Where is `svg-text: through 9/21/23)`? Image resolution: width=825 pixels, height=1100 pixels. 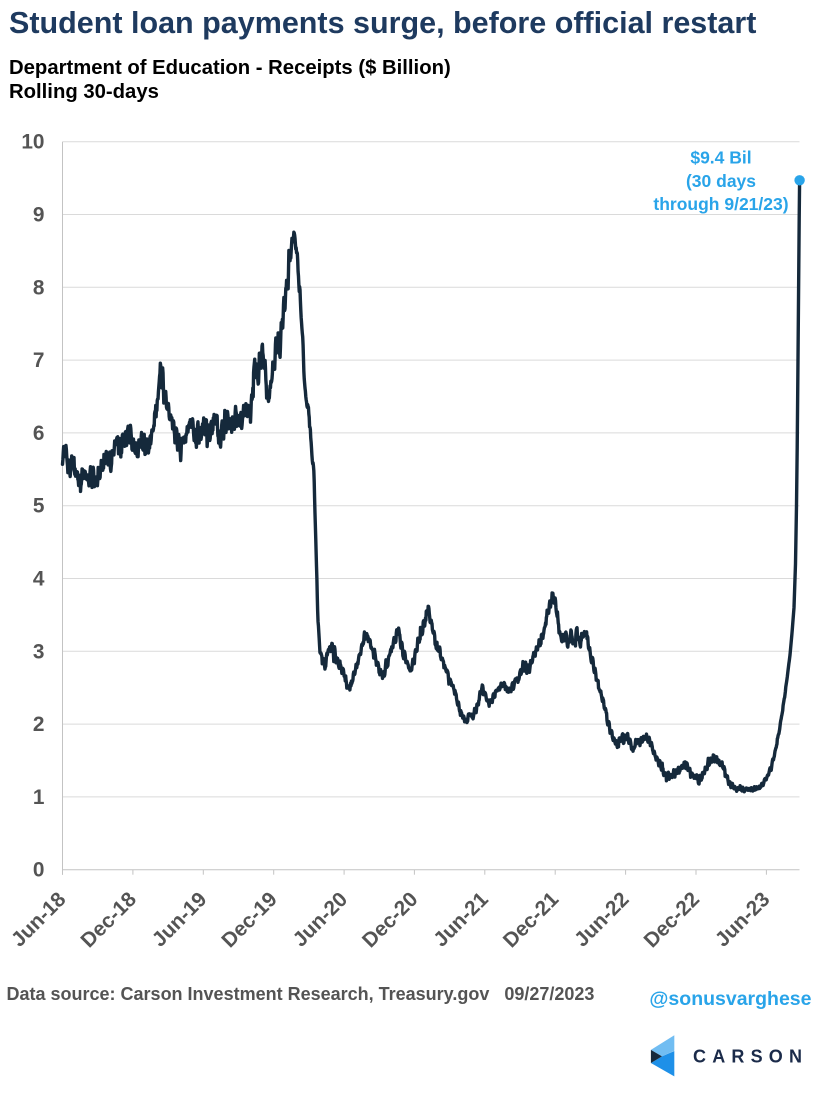 svg-text: through 9/21/23) is located at coordinates (720, 204).